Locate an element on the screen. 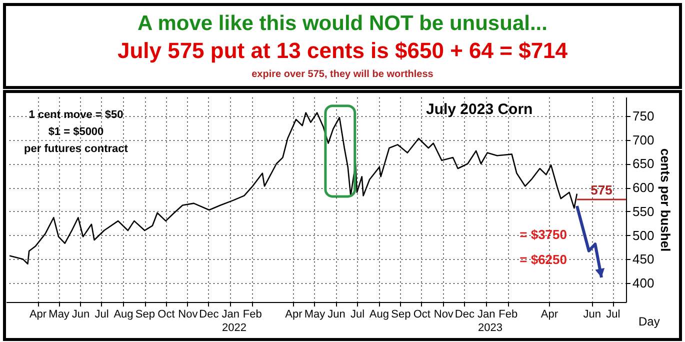 The width and height of the screenshot is (685, 342). y-tick-label: 700 is located at coordinates (643, 140).